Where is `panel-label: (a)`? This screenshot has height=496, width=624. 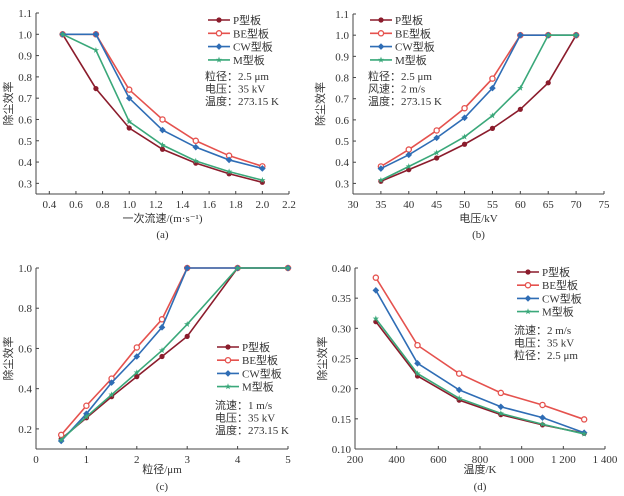 panel-label: (a) is located at coordinates (162, 235).